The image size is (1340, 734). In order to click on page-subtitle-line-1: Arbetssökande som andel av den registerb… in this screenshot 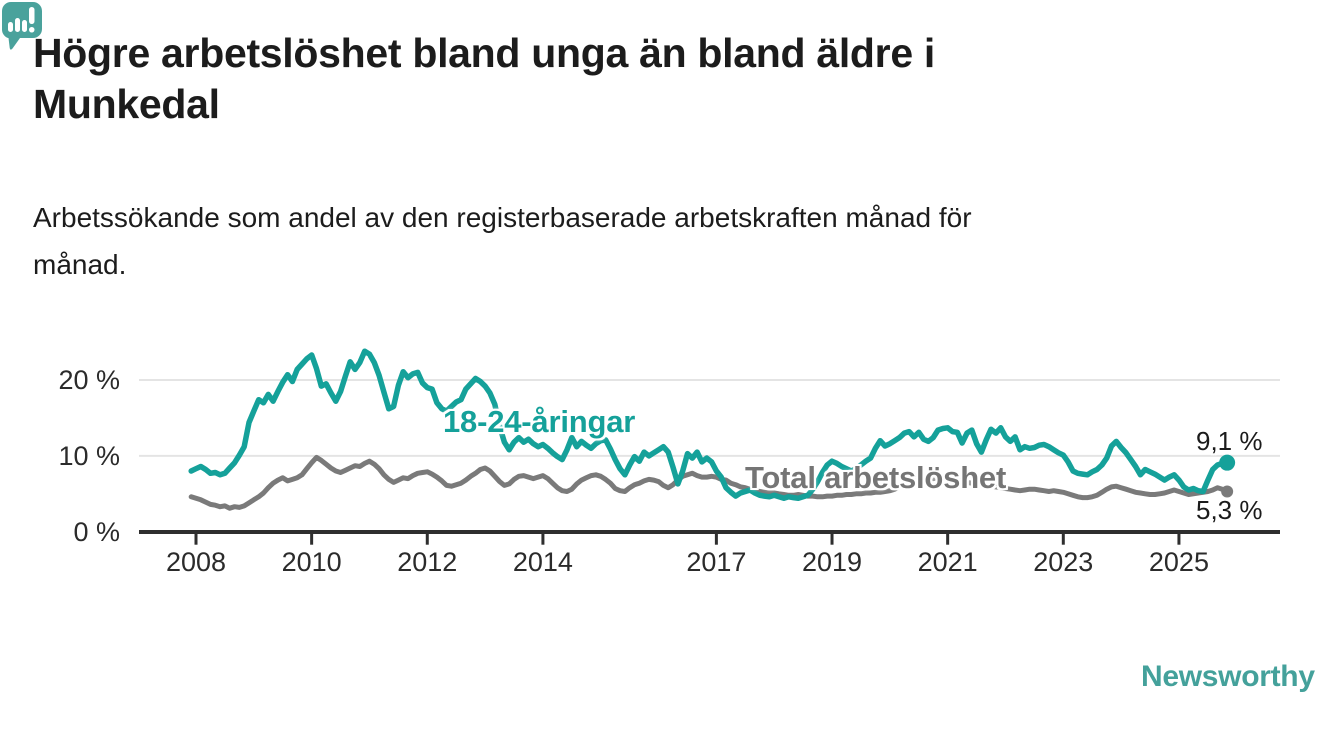, I will do `click(502, 217)`.